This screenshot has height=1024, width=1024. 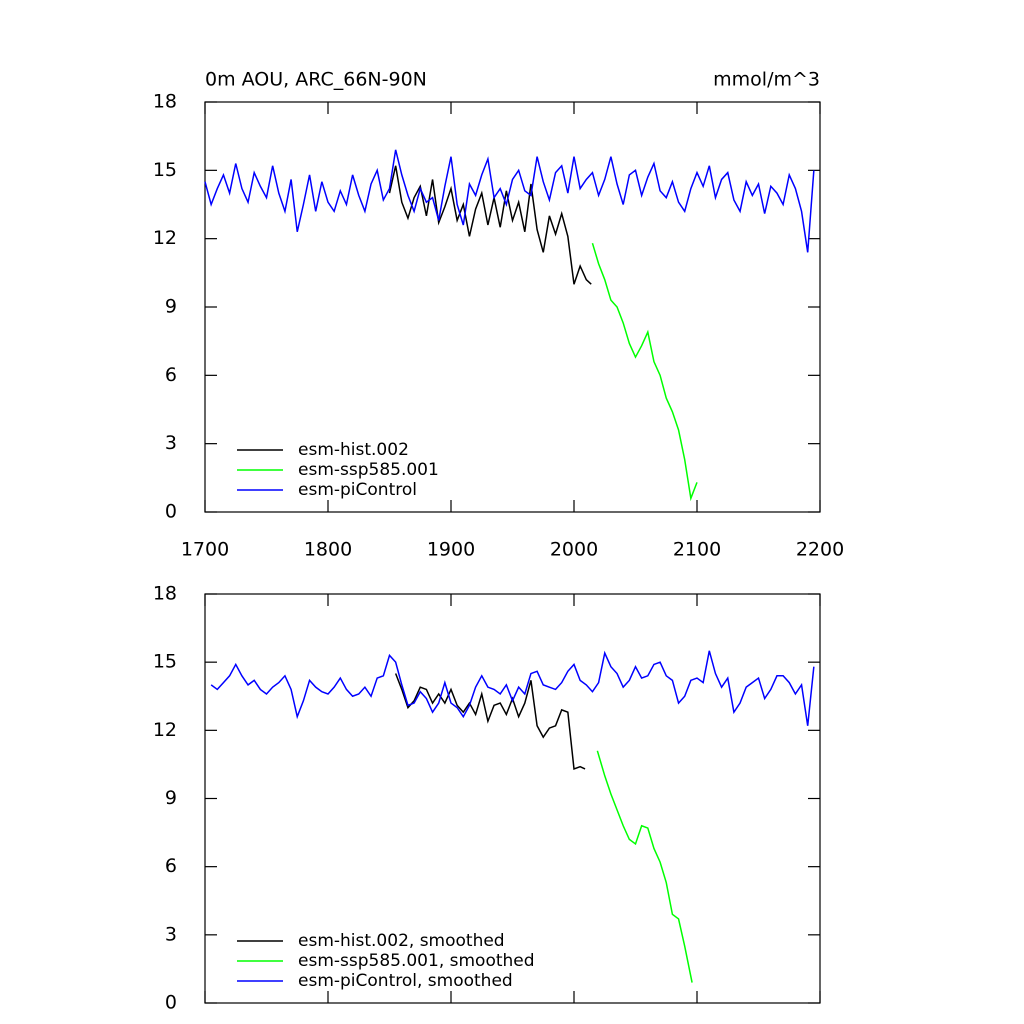 What do you see at coordinates (353, 450) in the screenshot?
I see `legend-label: esm-hist.002` at bounding box center [353, 450].